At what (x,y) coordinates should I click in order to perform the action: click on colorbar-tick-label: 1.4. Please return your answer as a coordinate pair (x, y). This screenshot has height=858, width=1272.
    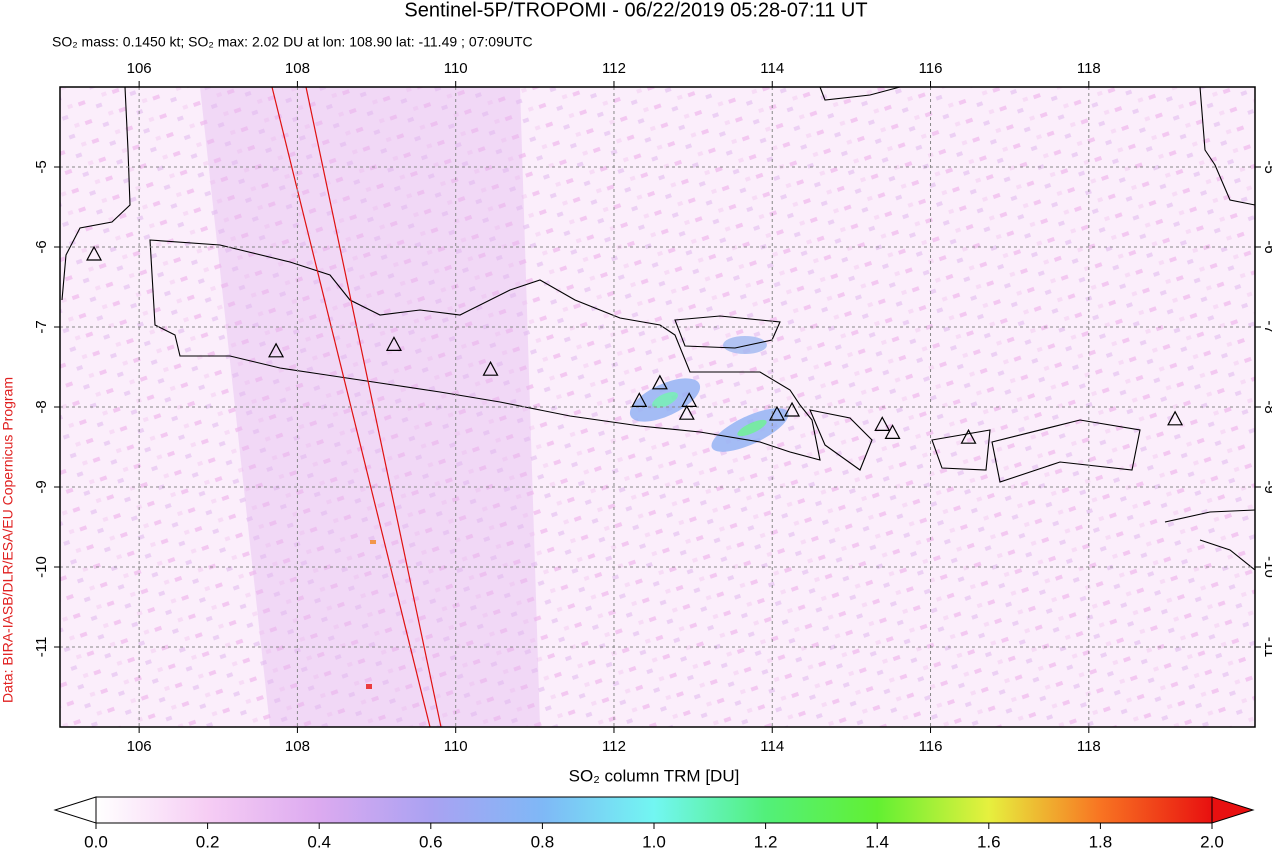
    Looking at the image, I should click on (877, 841).